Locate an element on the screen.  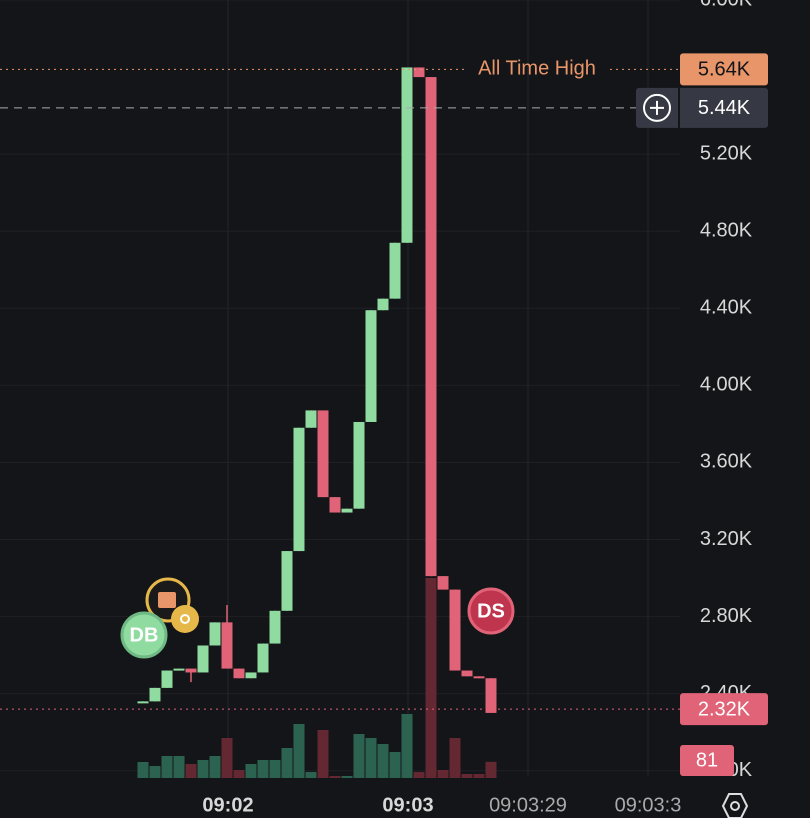
y-tick-label: 4.00K is located at coordinates (726, 385).